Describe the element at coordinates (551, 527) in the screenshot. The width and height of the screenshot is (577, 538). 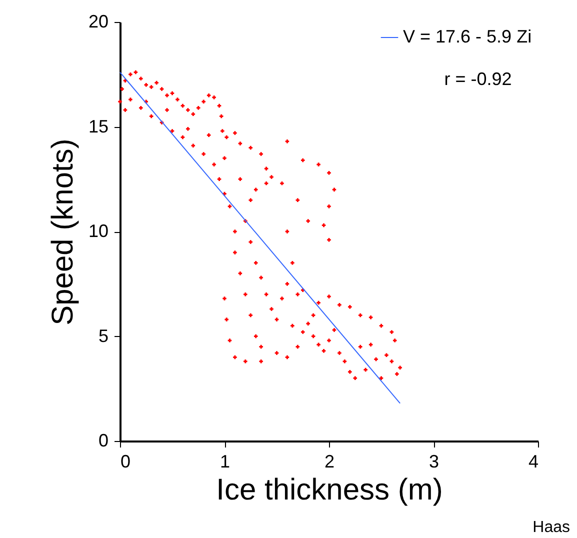
I see `text: Haas` at that location.